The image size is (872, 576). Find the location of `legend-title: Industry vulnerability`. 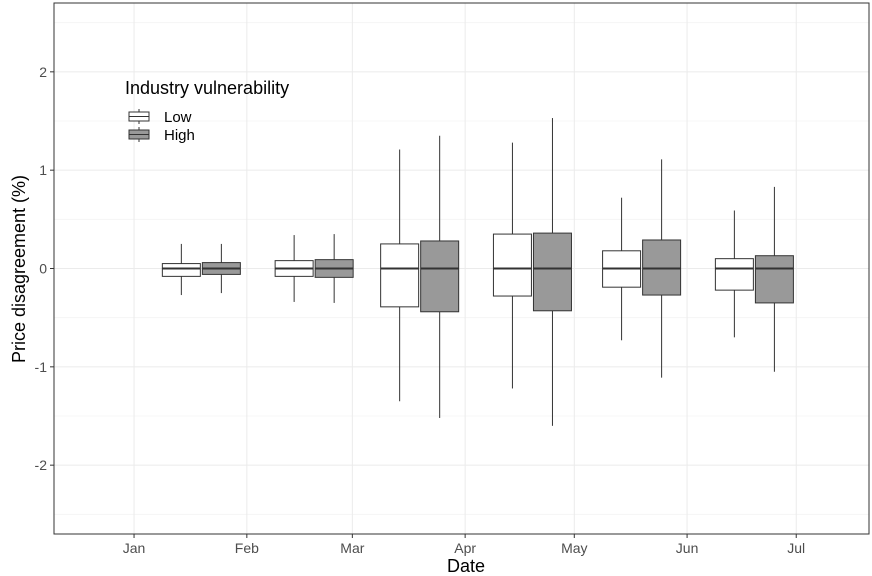

legend-title: Industry vulnerability is located at coordinates (207, 88).